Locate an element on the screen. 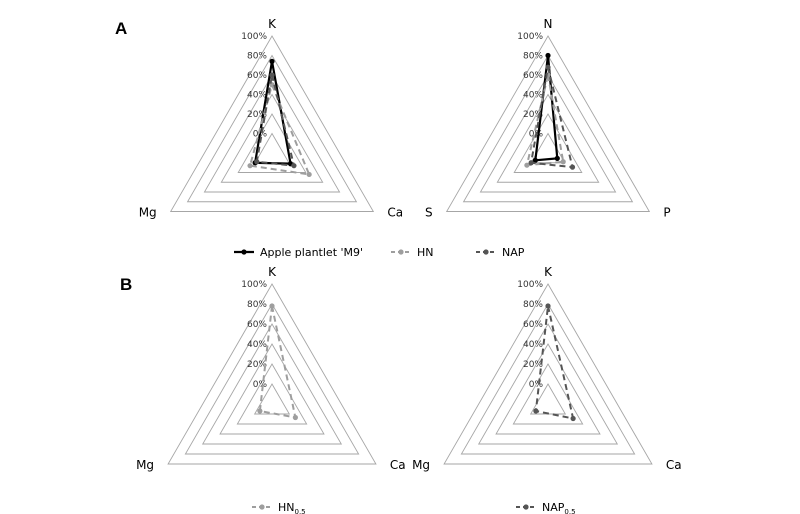  radar-chart-4: 0% 20% 40% 60% 80% 100%K Ca Mg is located at coordinates (547, 368).